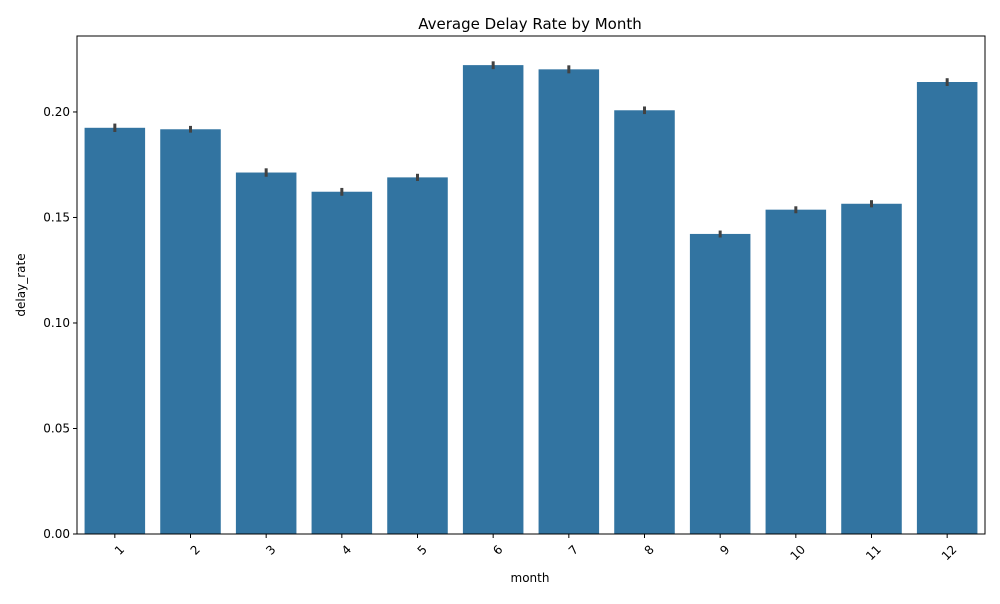 The image size is (1000, 604). I want to click on x-tick-label: 12, so click(949, 552).